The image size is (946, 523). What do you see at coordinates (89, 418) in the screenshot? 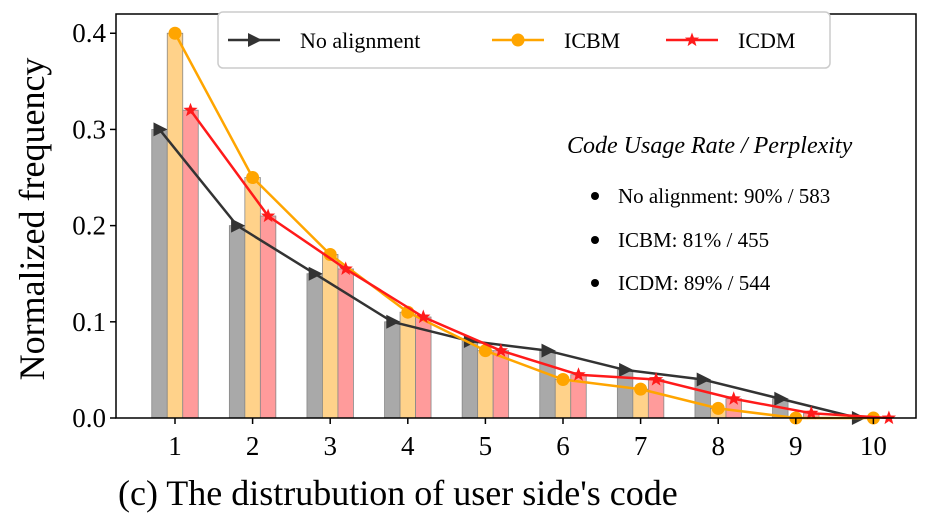
I see `y-tick-label: 0.0` at bounding box center [89, 418].